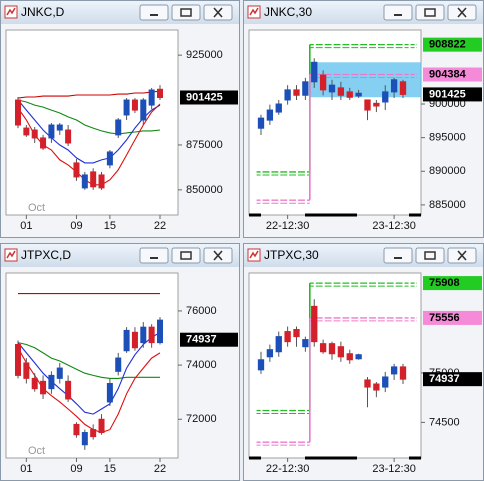 The height and width of the screenshot is (481, 484). I want to click on y-tick-label: 72000, so click(201, 419).